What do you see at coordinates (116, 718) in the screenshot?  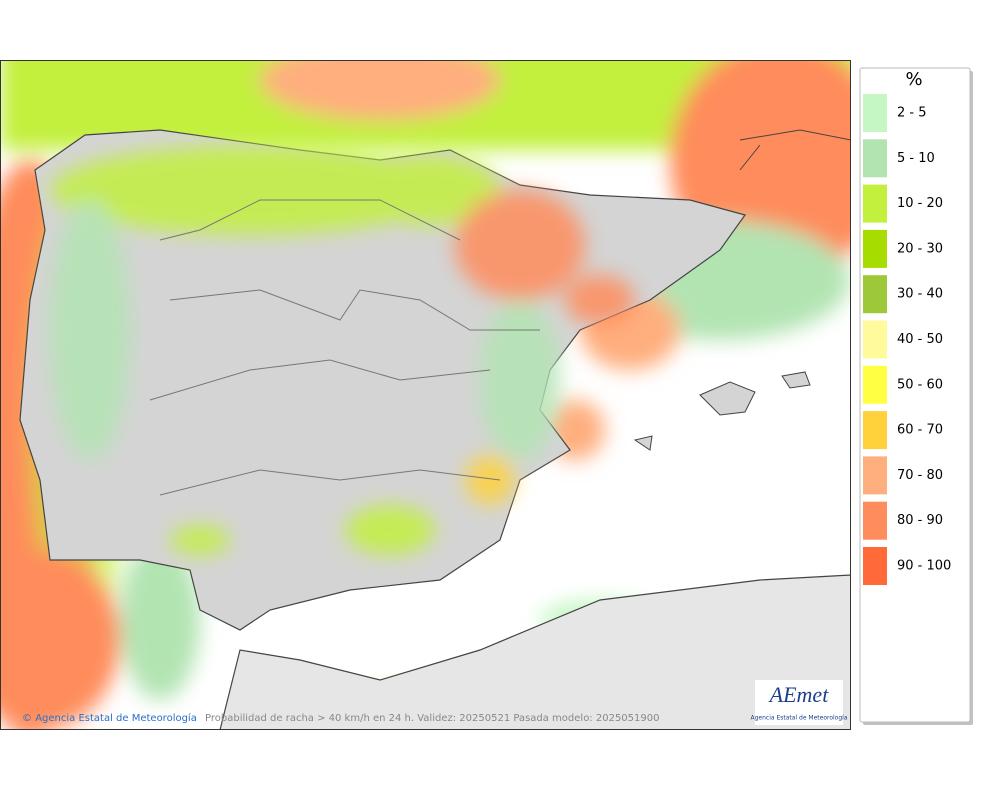 I see `credit-text: Agencia Estatal de Meteorología` at bounding box center [116, 718].